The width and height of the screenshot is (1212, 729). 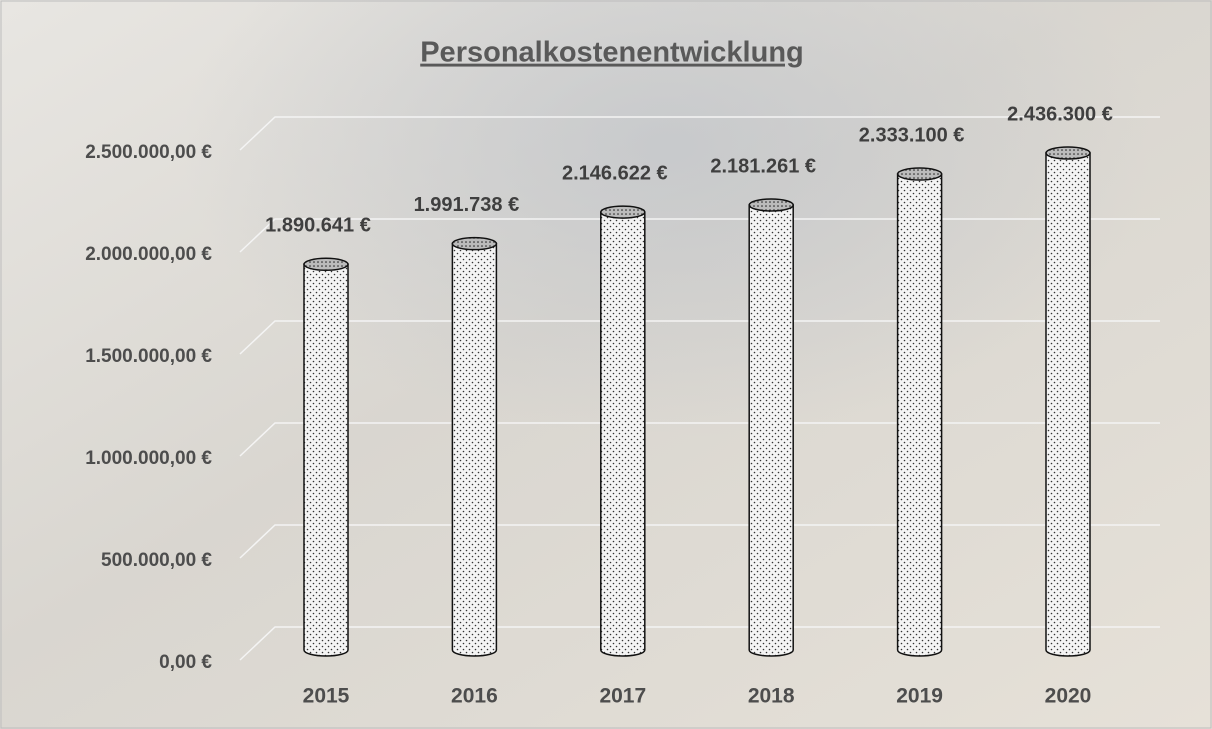 What do you see at coordinates (771, 696) in the screenshot?
I see `x-tick-label: 2018` at bounding box center [771, 696].